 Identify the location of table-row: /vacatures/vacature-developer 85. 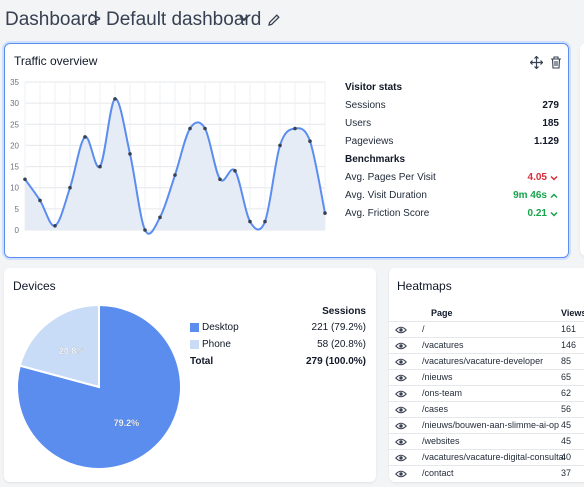
(486, 361).